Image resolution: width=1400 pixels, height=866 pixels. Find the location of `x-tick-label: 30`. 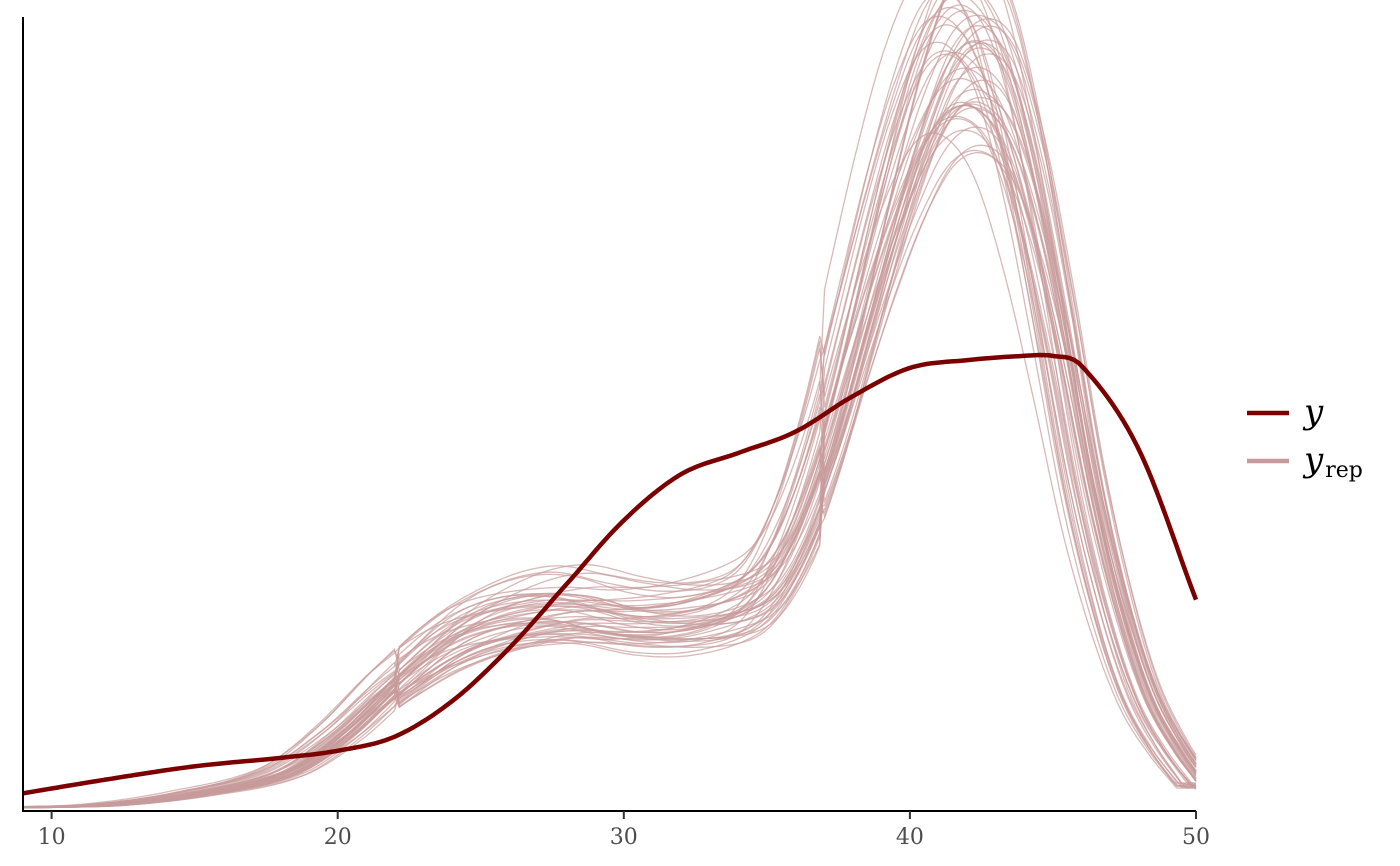

x-tick-label: 30 is located at coordinates (624, 837).